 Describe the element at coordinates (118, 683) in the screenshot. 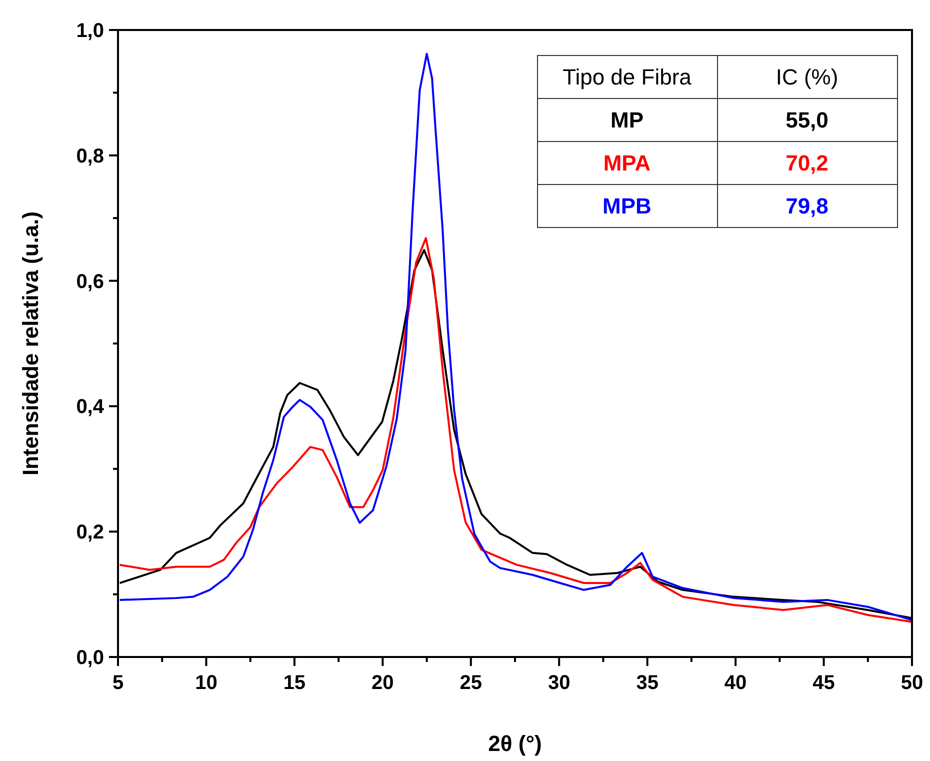

I see `x-tick-label: 5` at that location.